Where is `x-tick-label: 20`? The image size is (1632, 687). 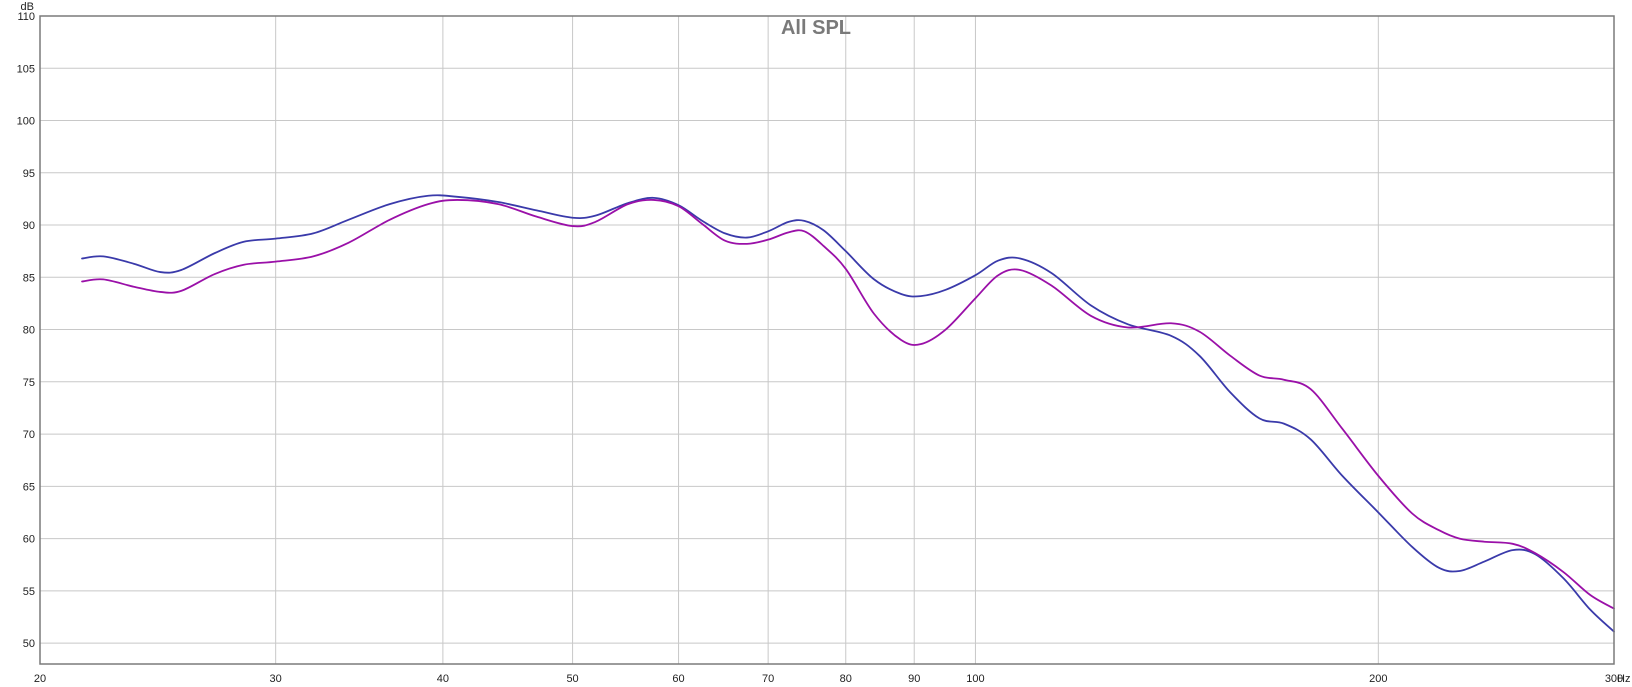 x-tick-label: 20 is located at coordinates (40, 679).